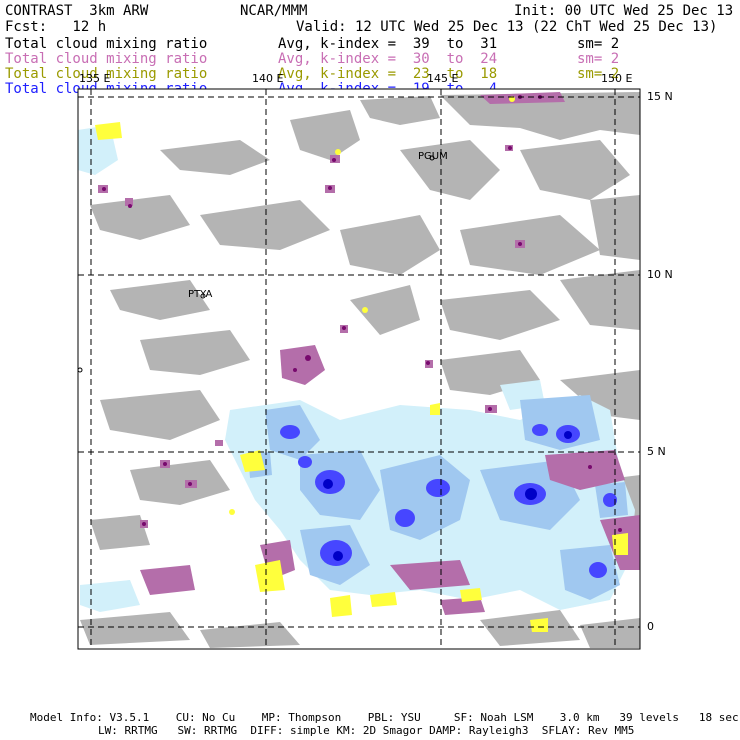 This screenshot has width=740, height=740. What do you see at coordinates (80, 370) in the screenshot?
I see `edge-marker` at bounding box center [80, 370].